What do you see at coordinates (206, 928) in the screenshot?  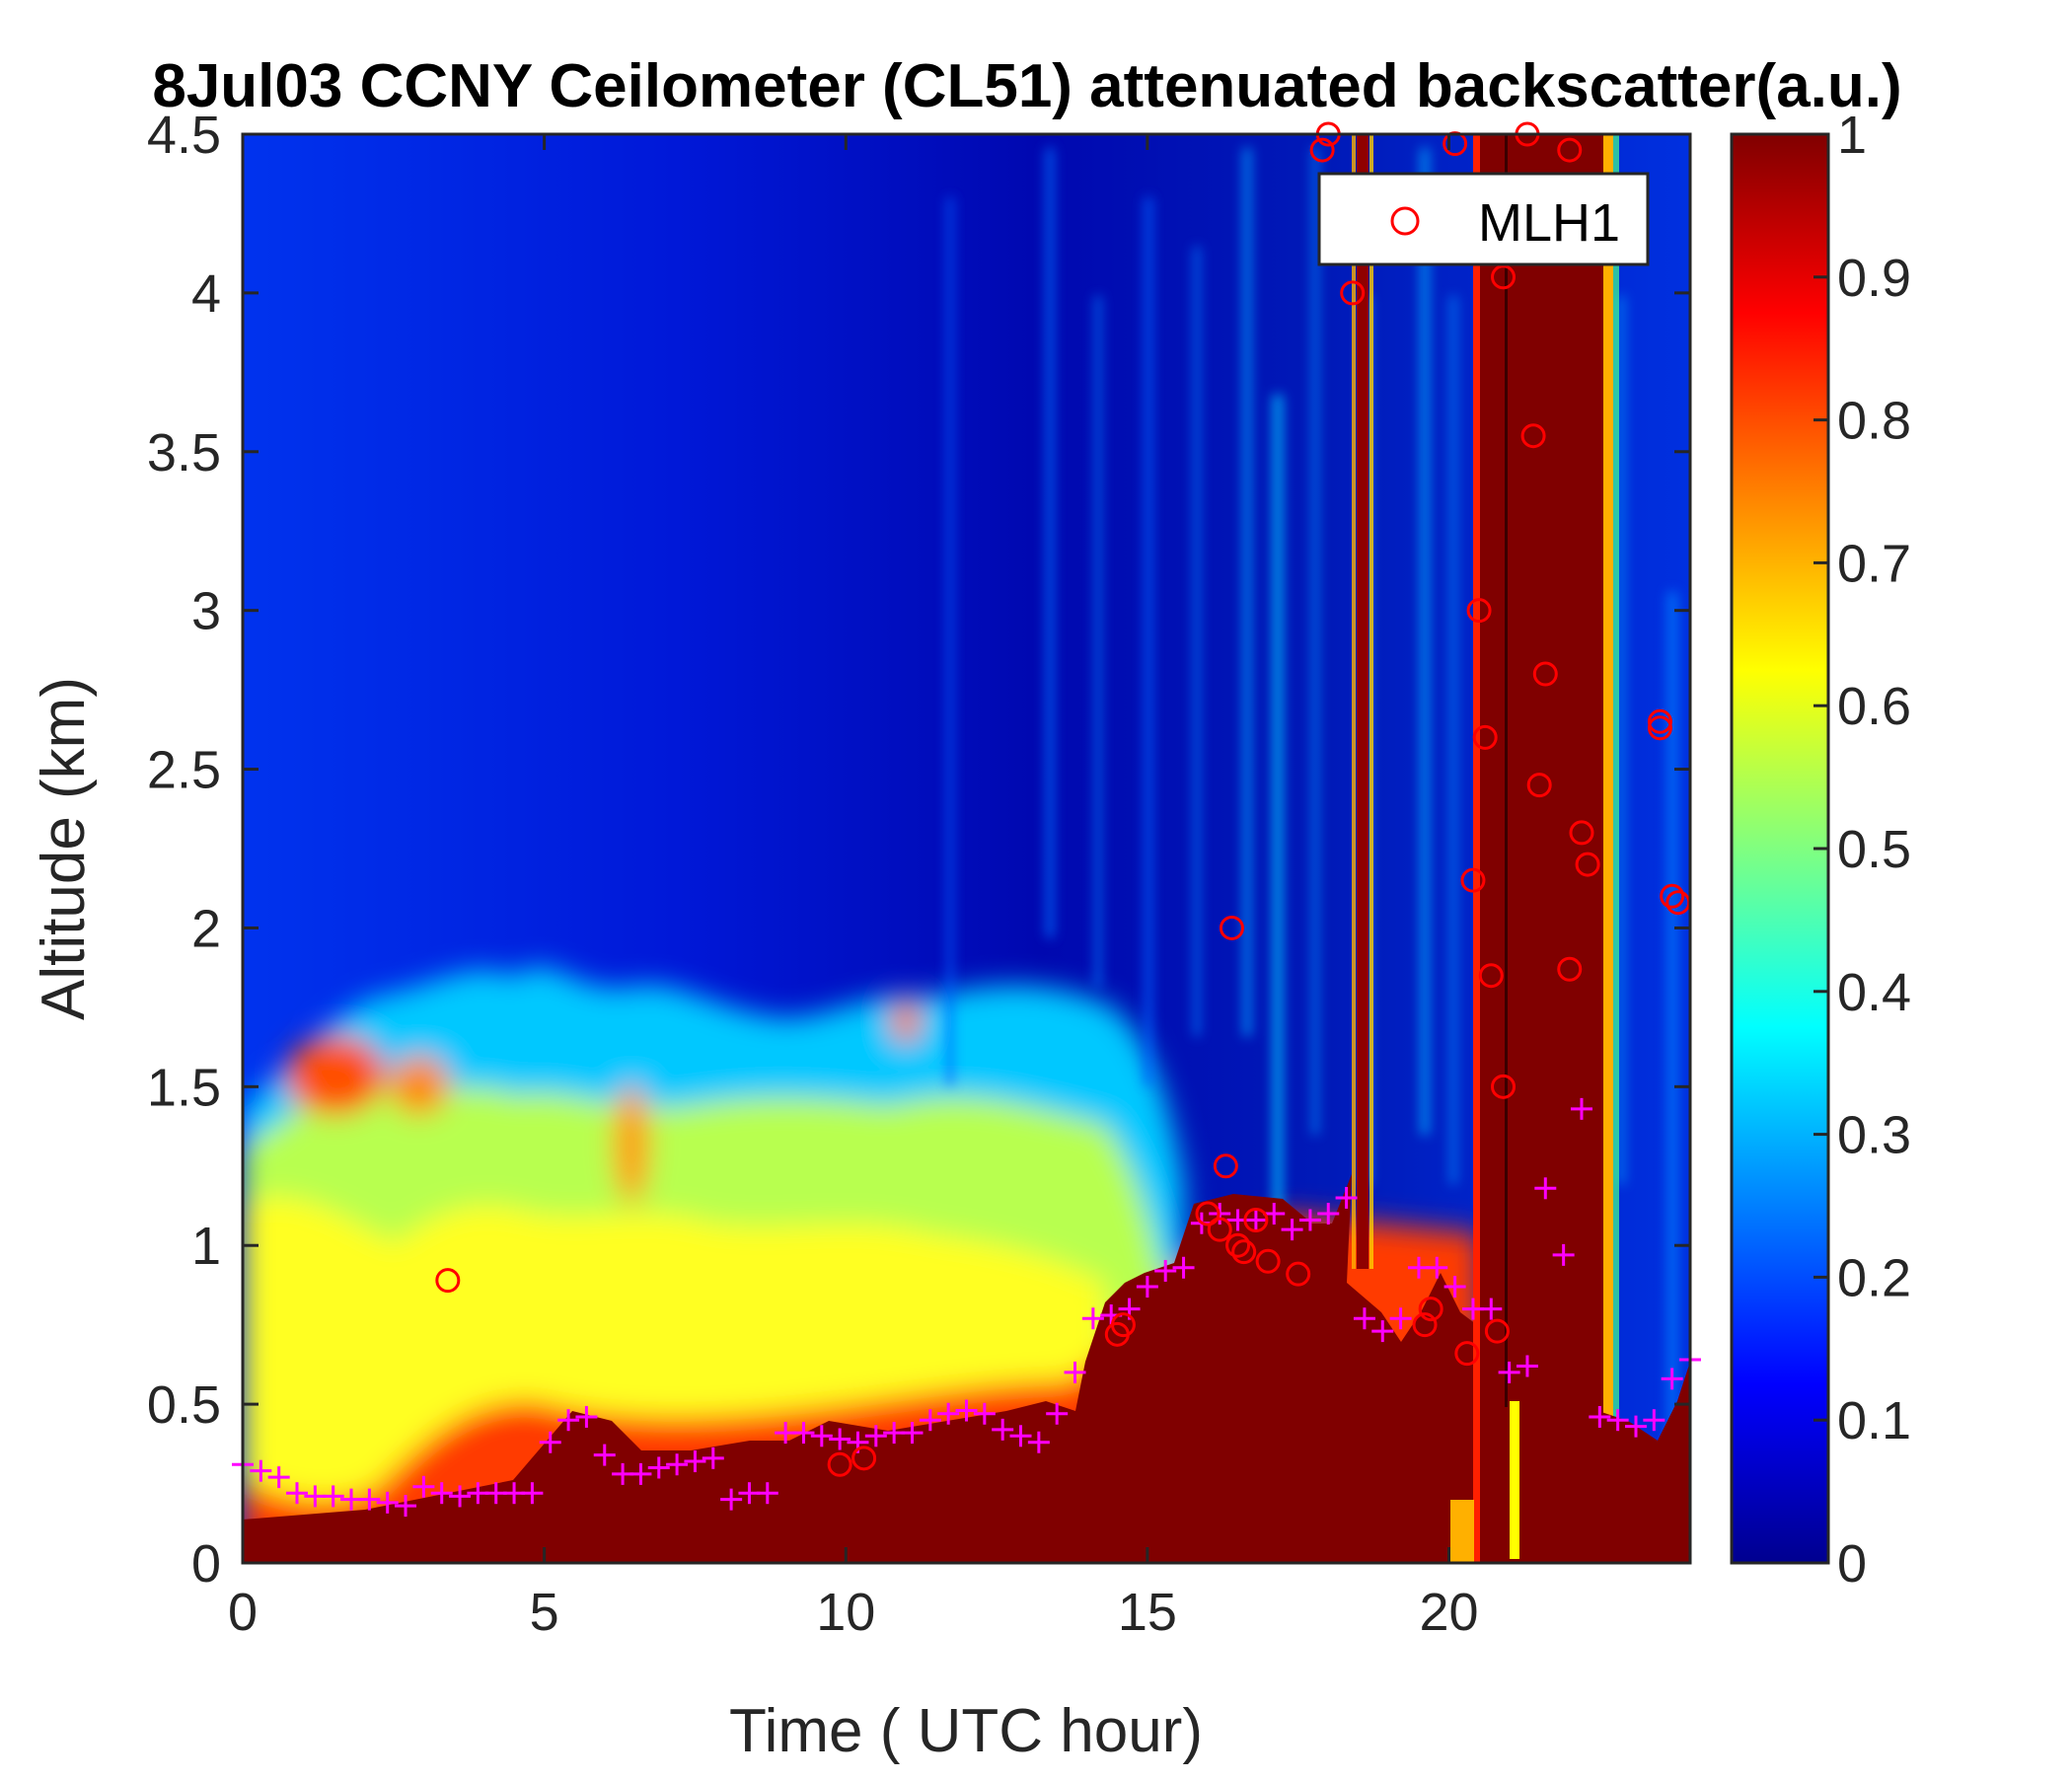 I see `y-tick-label: 2` at bounding box center [206, 928].